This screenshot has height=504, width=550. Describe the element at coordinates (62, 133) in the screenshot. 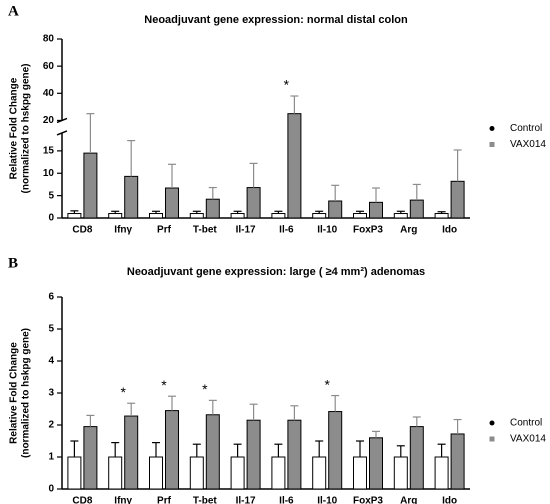

I see `axis-break` at that location.